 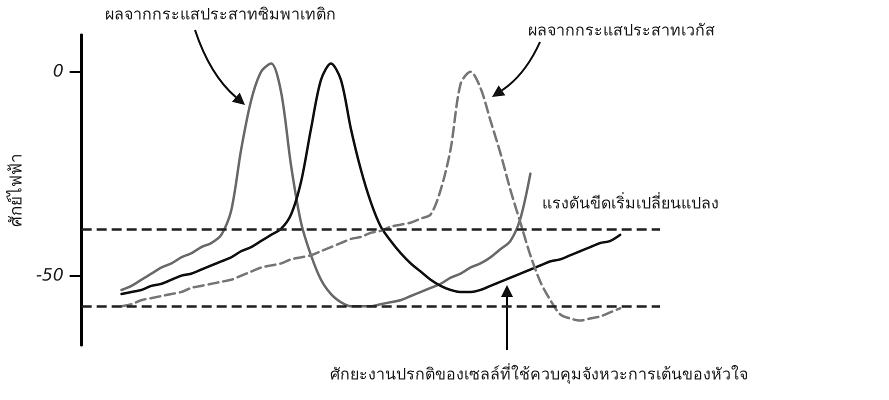 I want to click on annotation: ผลจากกระแสประสาทเวกัส, so click(x=621, y=30).